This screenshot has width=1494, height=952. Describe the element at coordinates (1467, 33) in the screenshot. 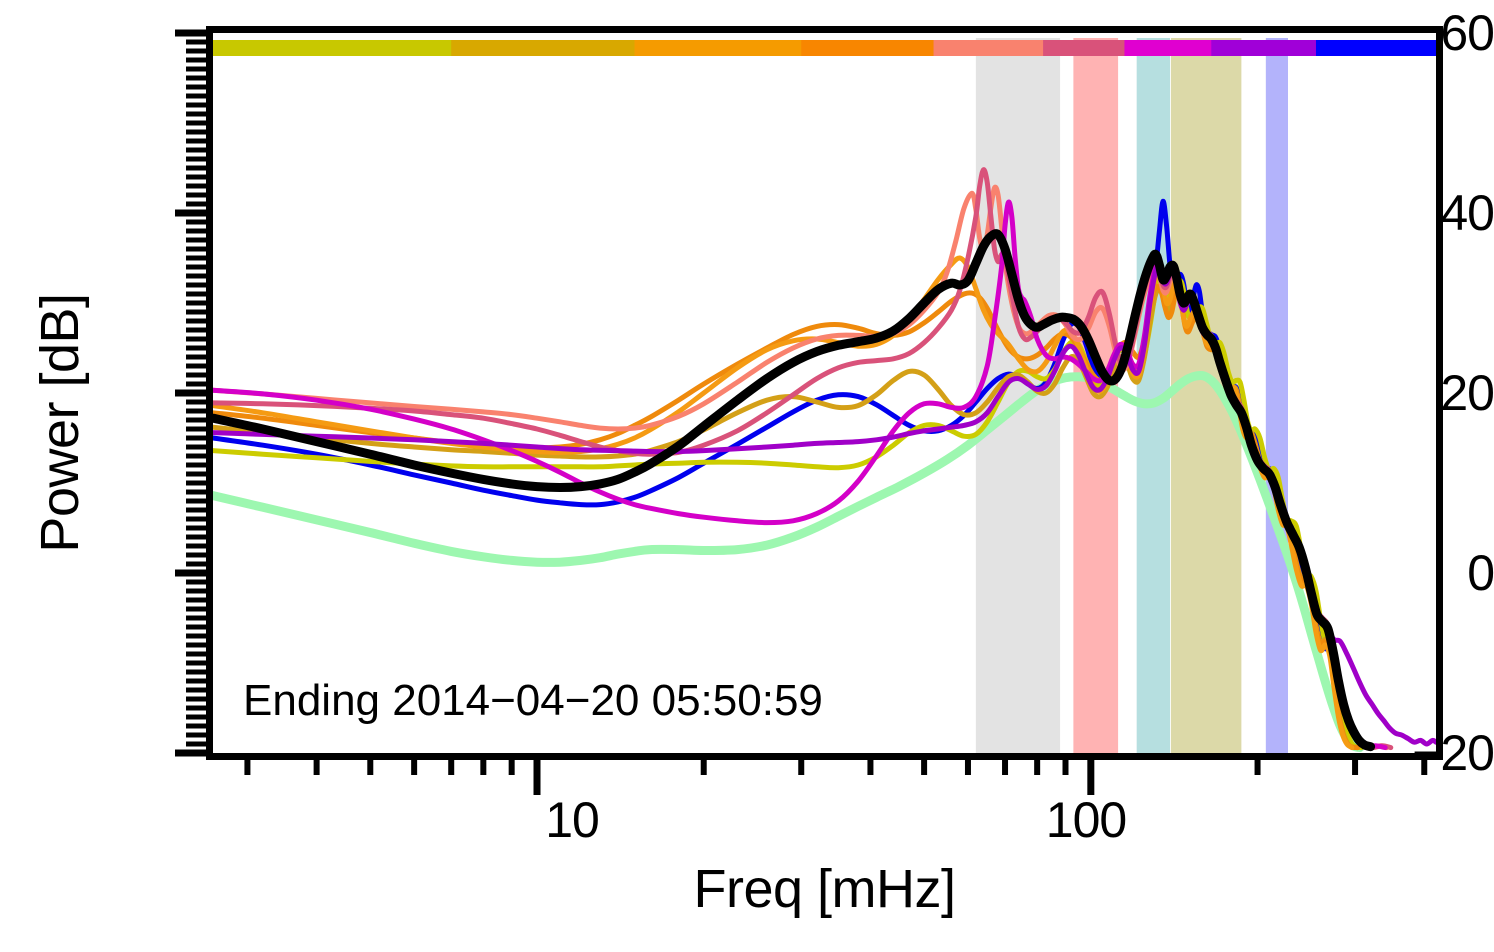

I see `y-tick-label-60: 60` at that location.